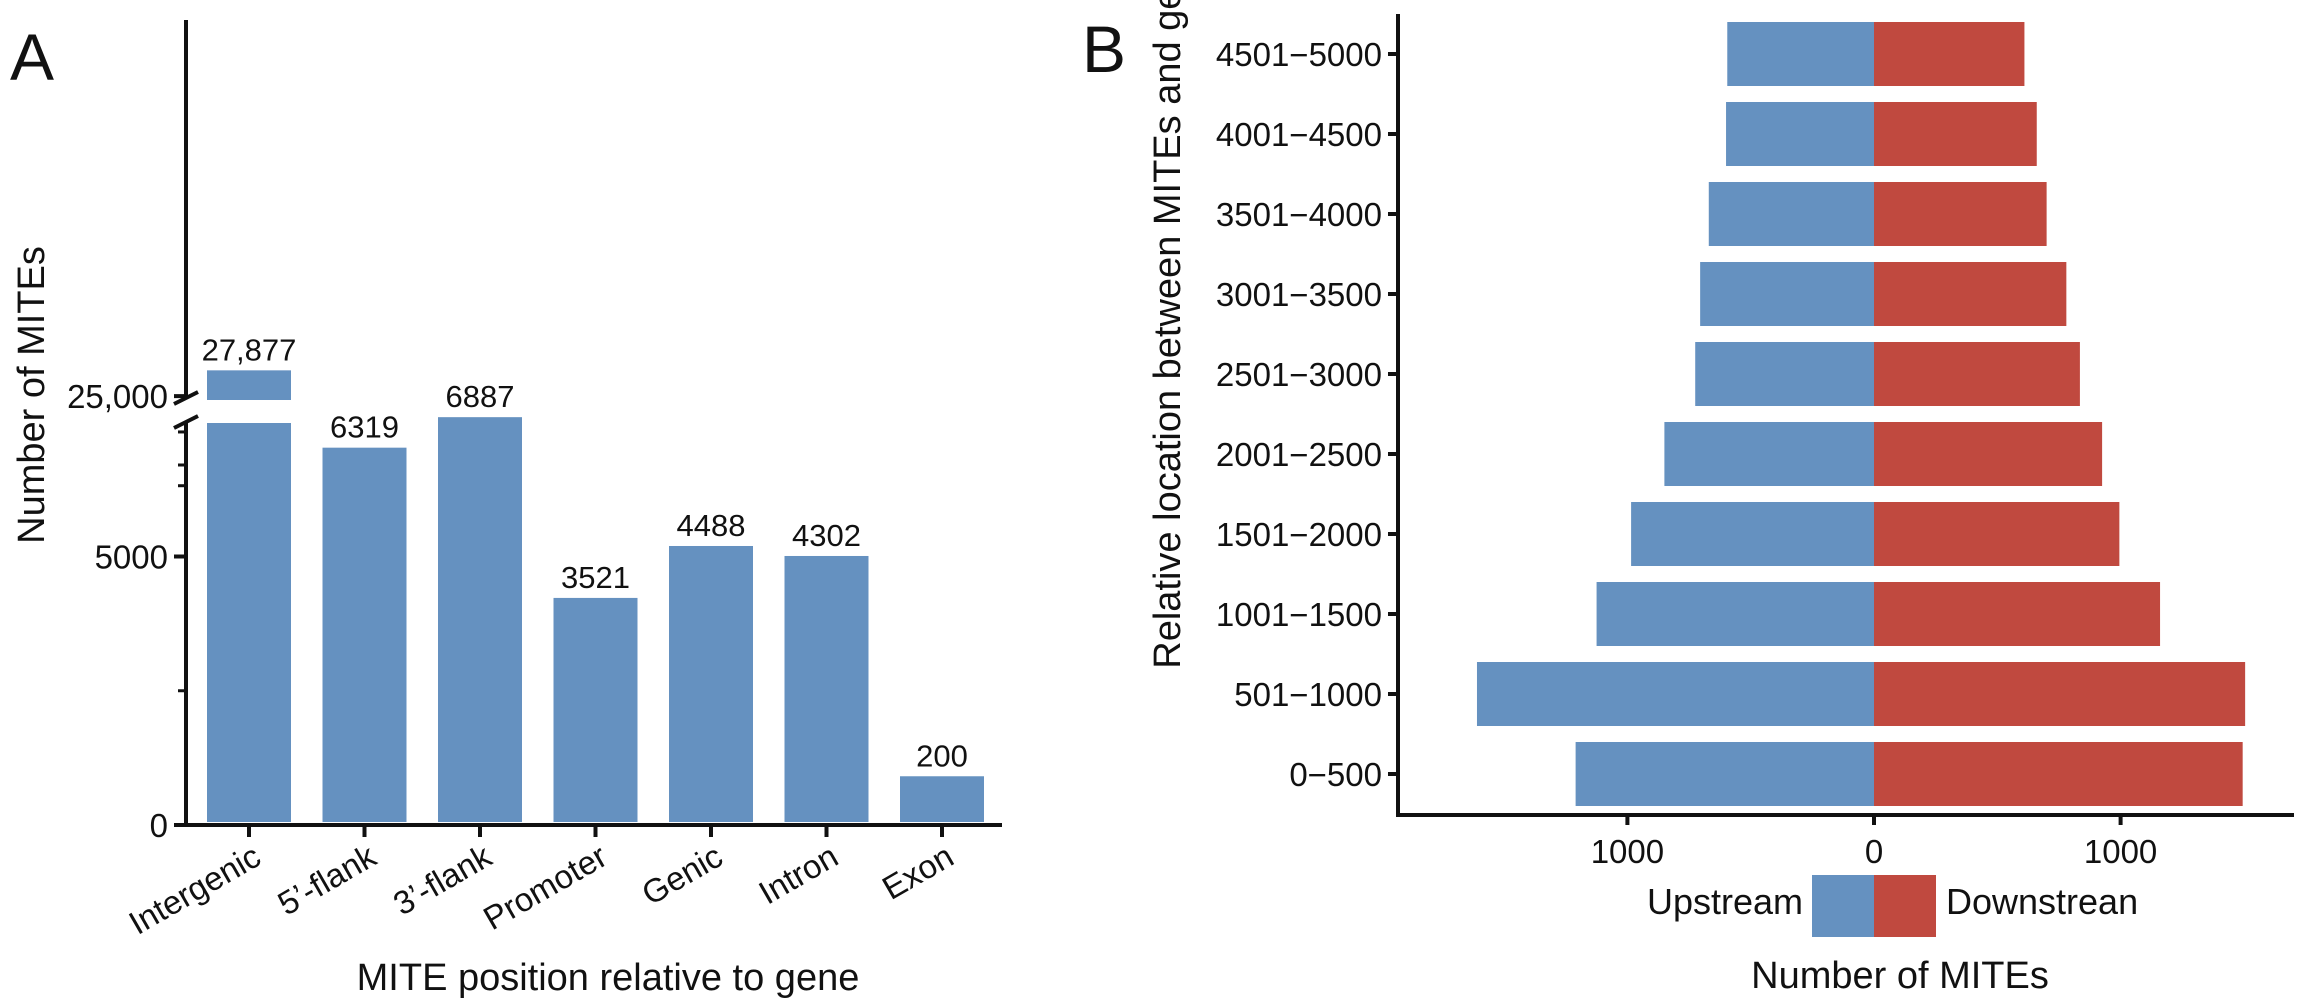  What do you see at coordinates (1299, 454) in the screenshot?
I see `panel-b-y-tick-label: 2001−2500` at bounding box center [1299, 454].